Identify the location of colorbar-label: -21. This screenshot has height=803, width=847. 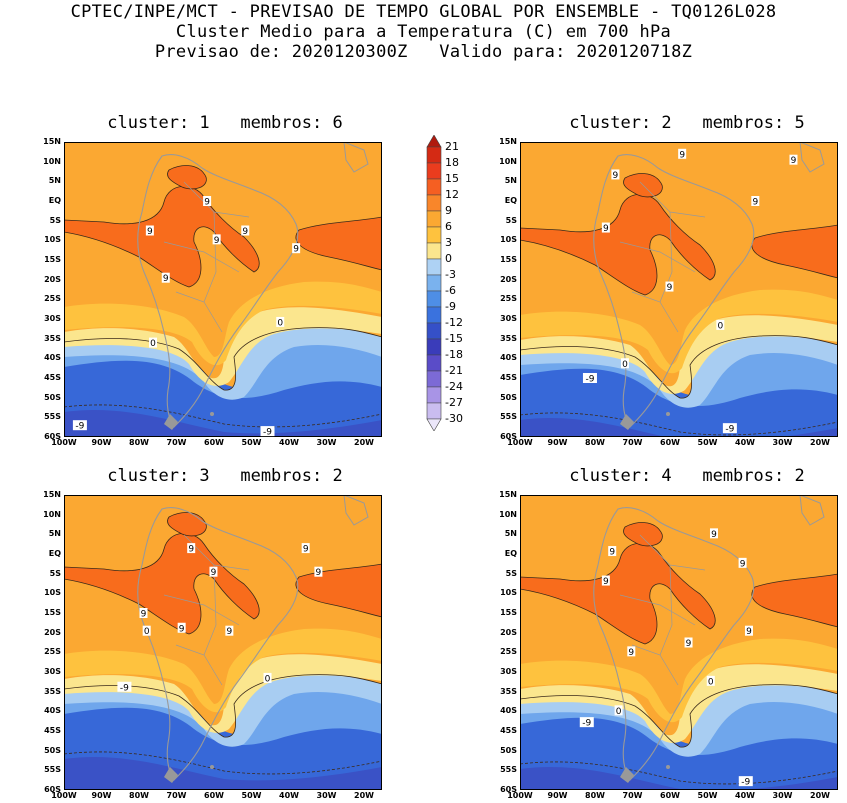
(454, 370).